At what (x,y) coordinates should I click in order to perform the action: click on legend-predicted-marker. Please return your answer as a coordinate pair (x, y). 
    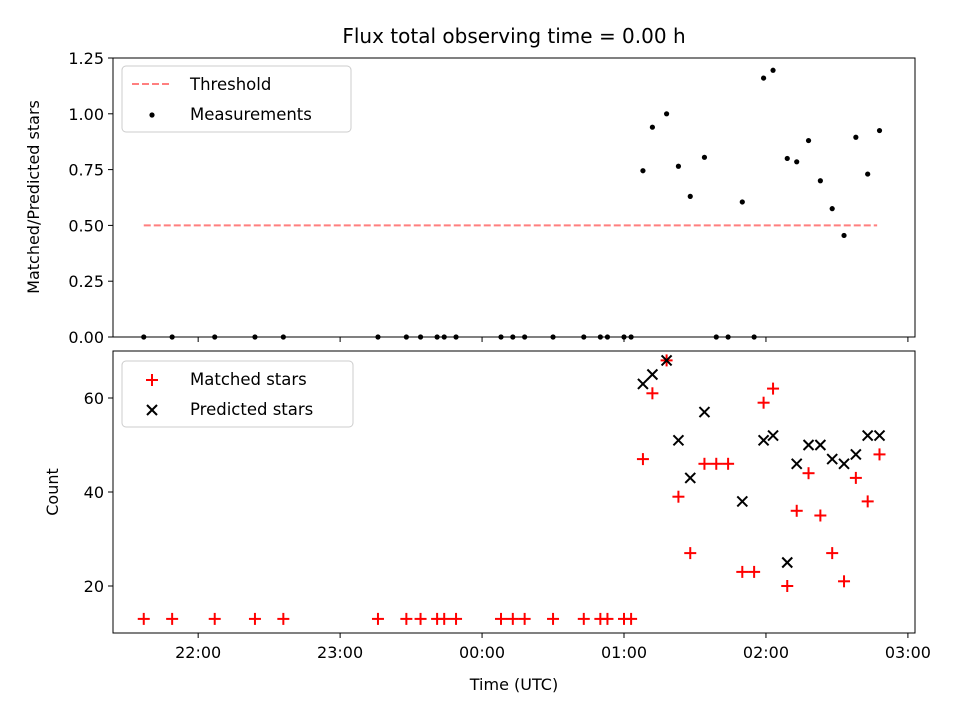
    Looking at the image, I should click on (152, 410).